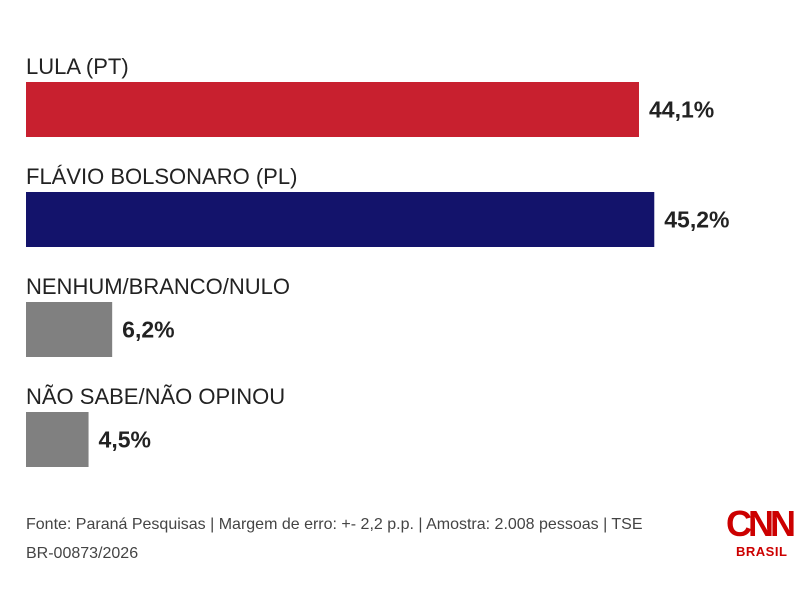  What do you see at coordinates (148, 330) in the screenshot?
I see `value-label: 6,2%` at bounding box center [148, 330].